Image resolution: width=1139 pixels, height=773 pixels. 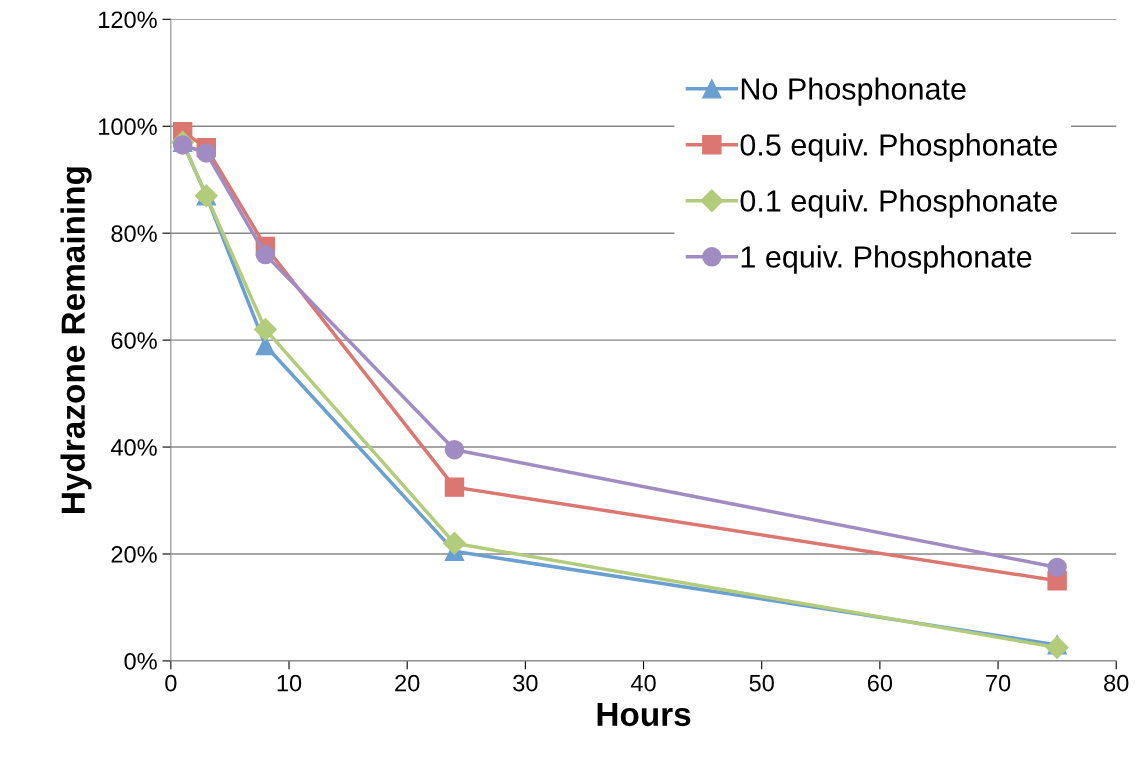 I want to click on x-tick-label: 80, so click(x=1116, y=683).